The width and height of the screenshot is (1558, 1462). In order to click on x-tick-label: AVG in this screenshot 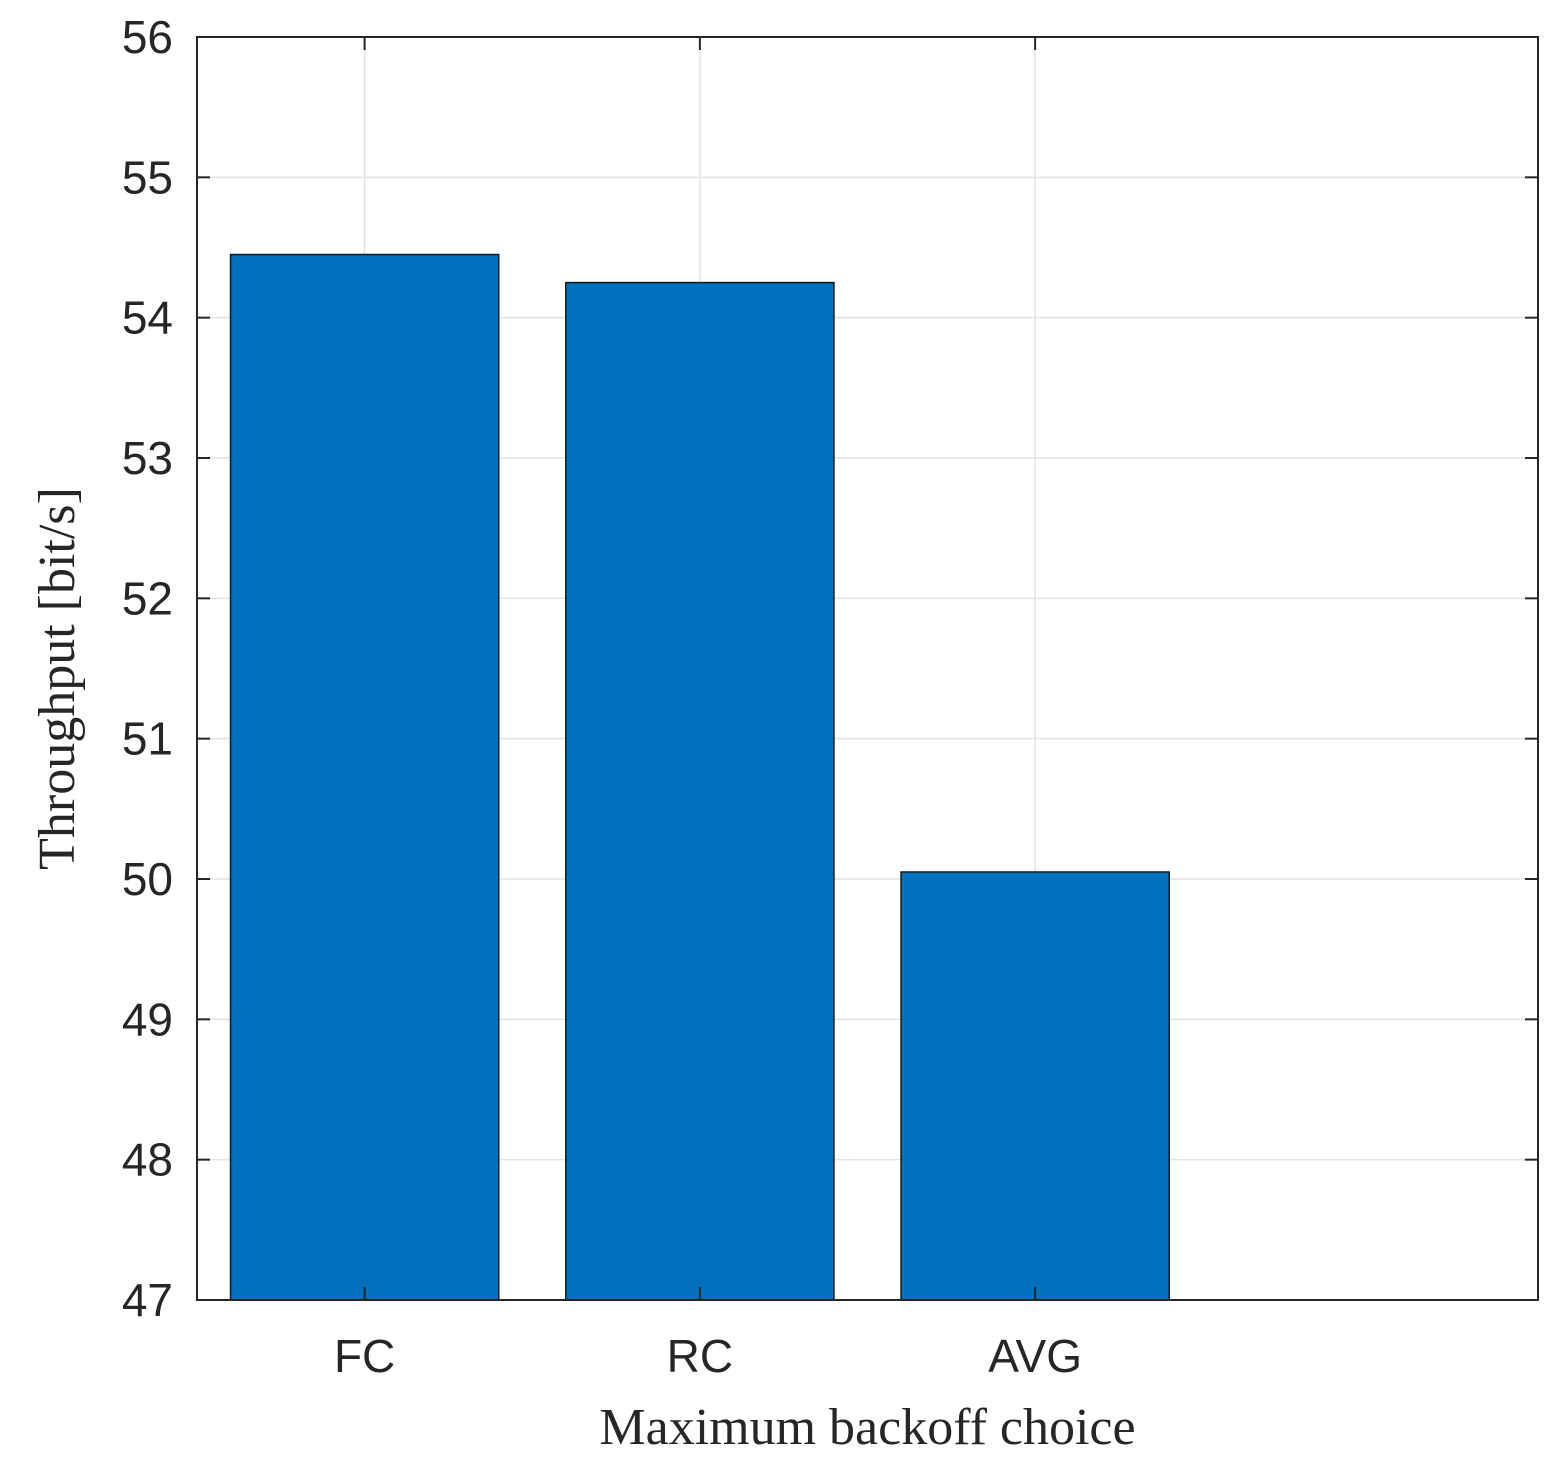, I will do `click(1035, 1356)`.